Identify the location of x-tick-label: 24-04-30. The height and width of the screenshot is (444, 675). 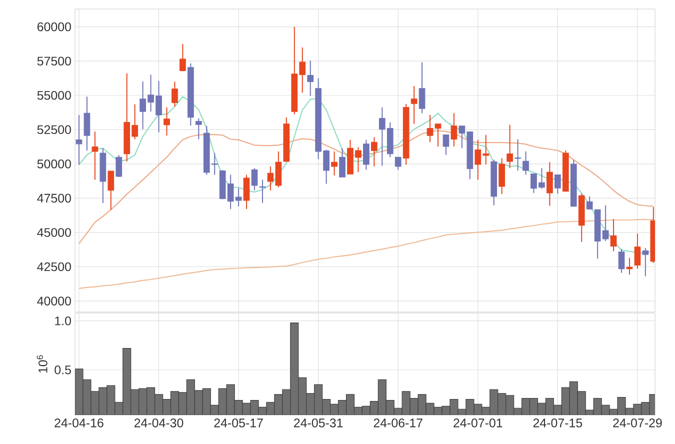
(159, 423).